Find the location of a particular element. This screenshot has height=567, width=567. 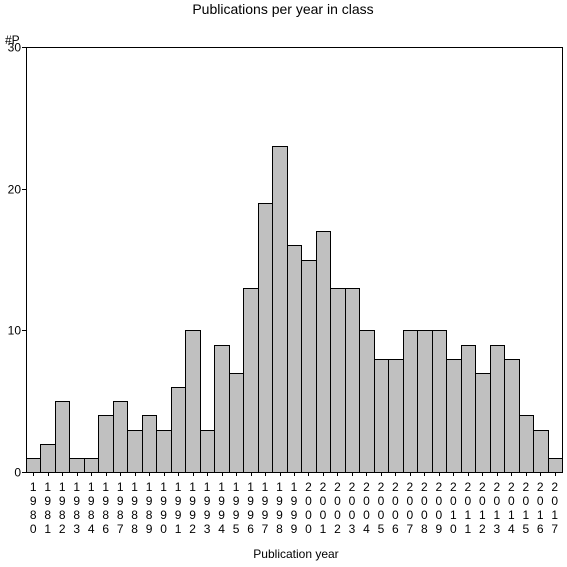

bar-1999 is located at coordinates (294, 359).